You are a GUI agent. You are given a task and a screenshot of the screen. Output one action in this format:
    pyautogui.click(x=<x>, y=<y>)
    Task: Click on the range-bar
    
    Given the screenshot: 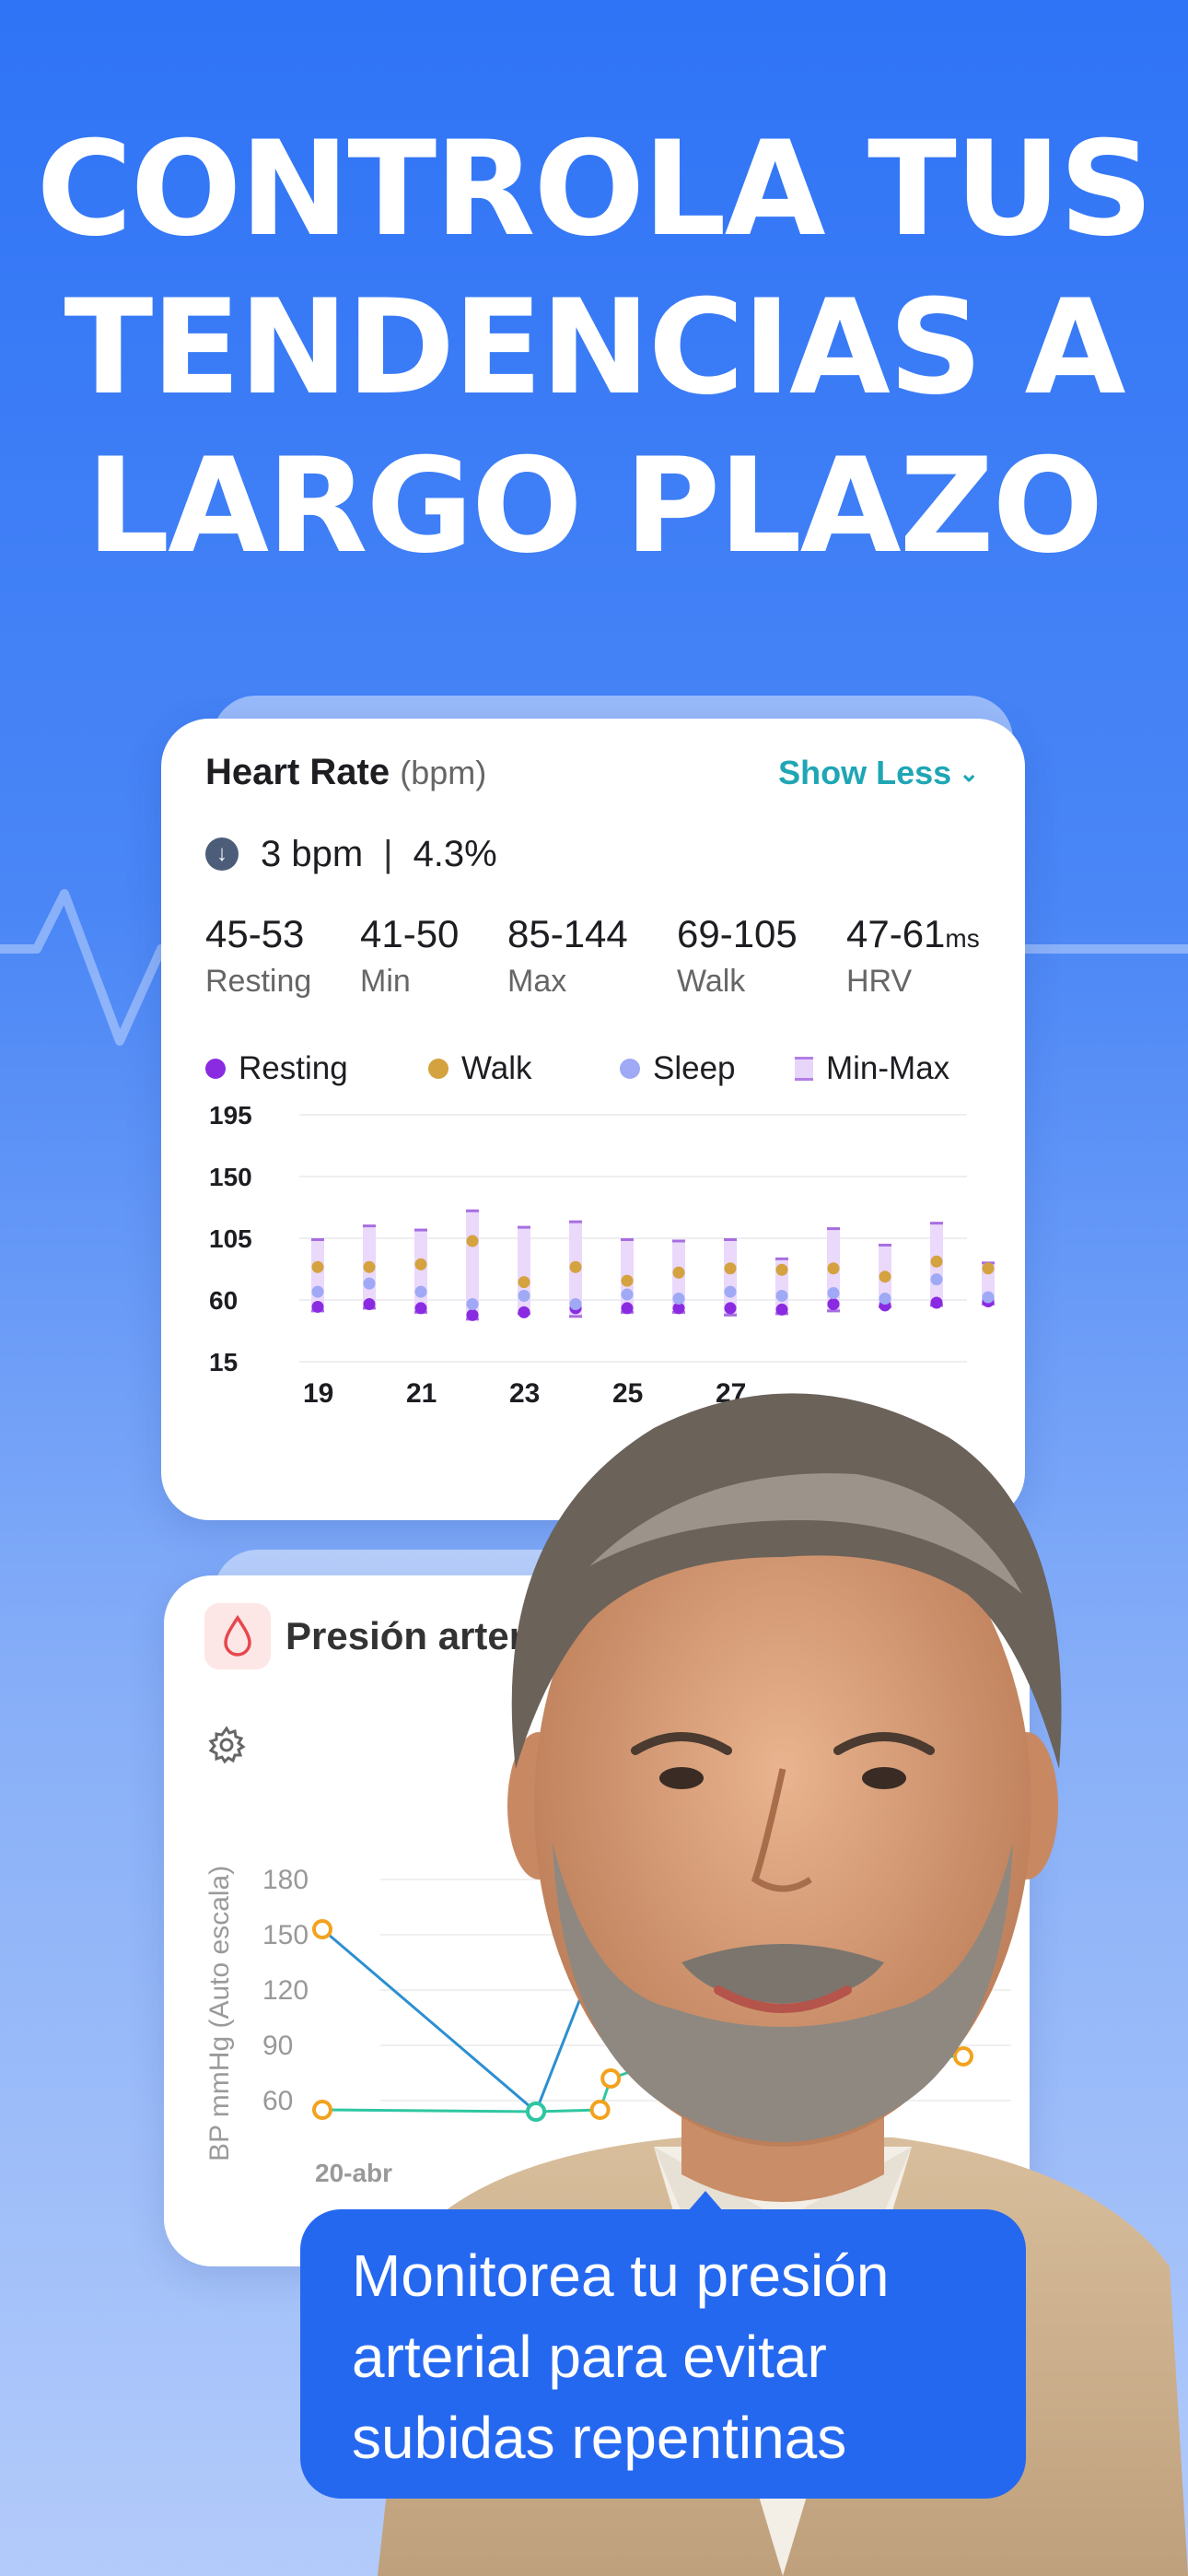 What is the action you would take?
    pyautogui.click(x=317, y=1275)
    